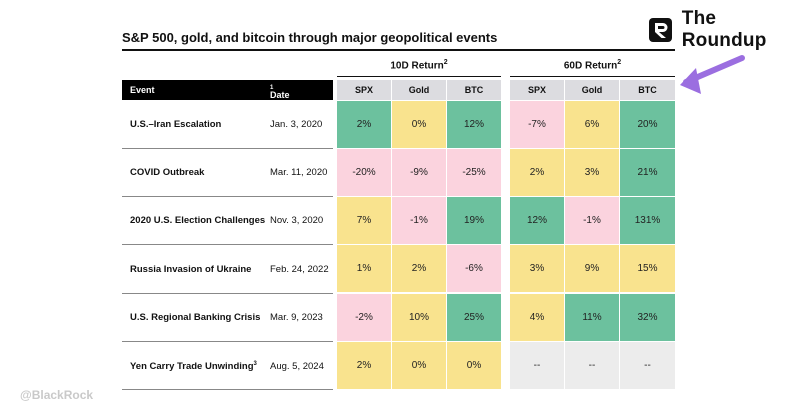 Image resolution: width=800 pixels, height=420 pixels. I want to click on cell-10d-btc: 12%, so click(474, 124).